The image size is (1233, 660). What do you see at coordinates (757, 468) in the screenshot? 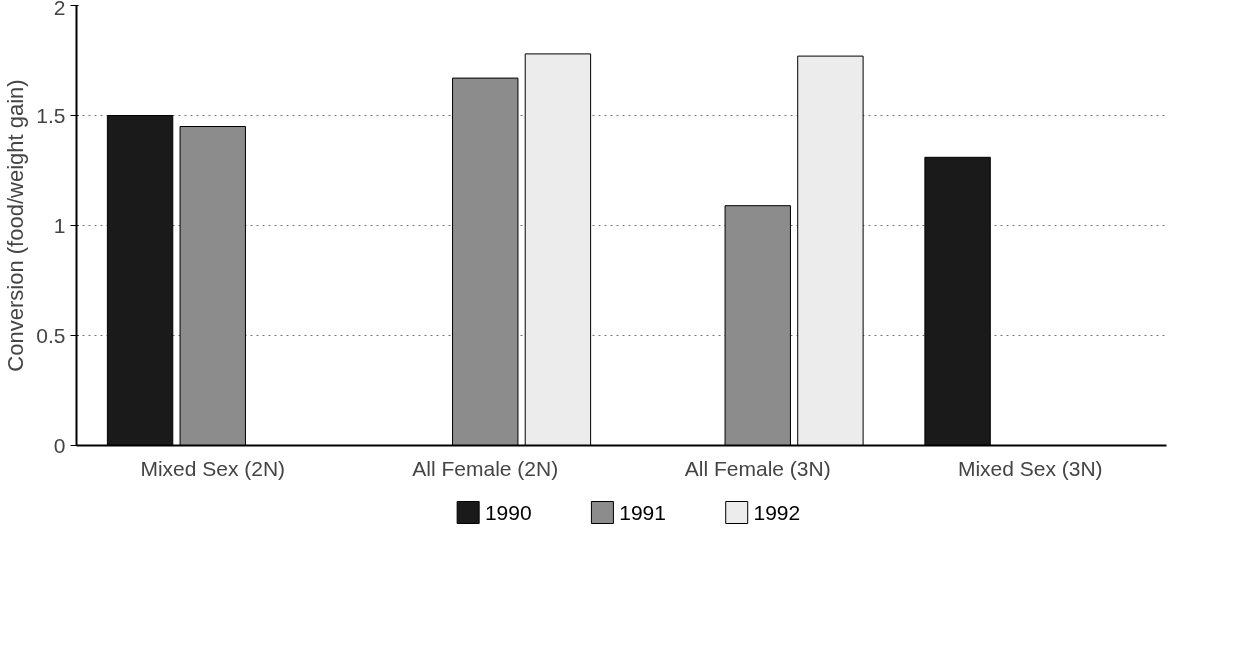
I see `x-tick-label: All Female (3N)` at bounding box center [757, 468].